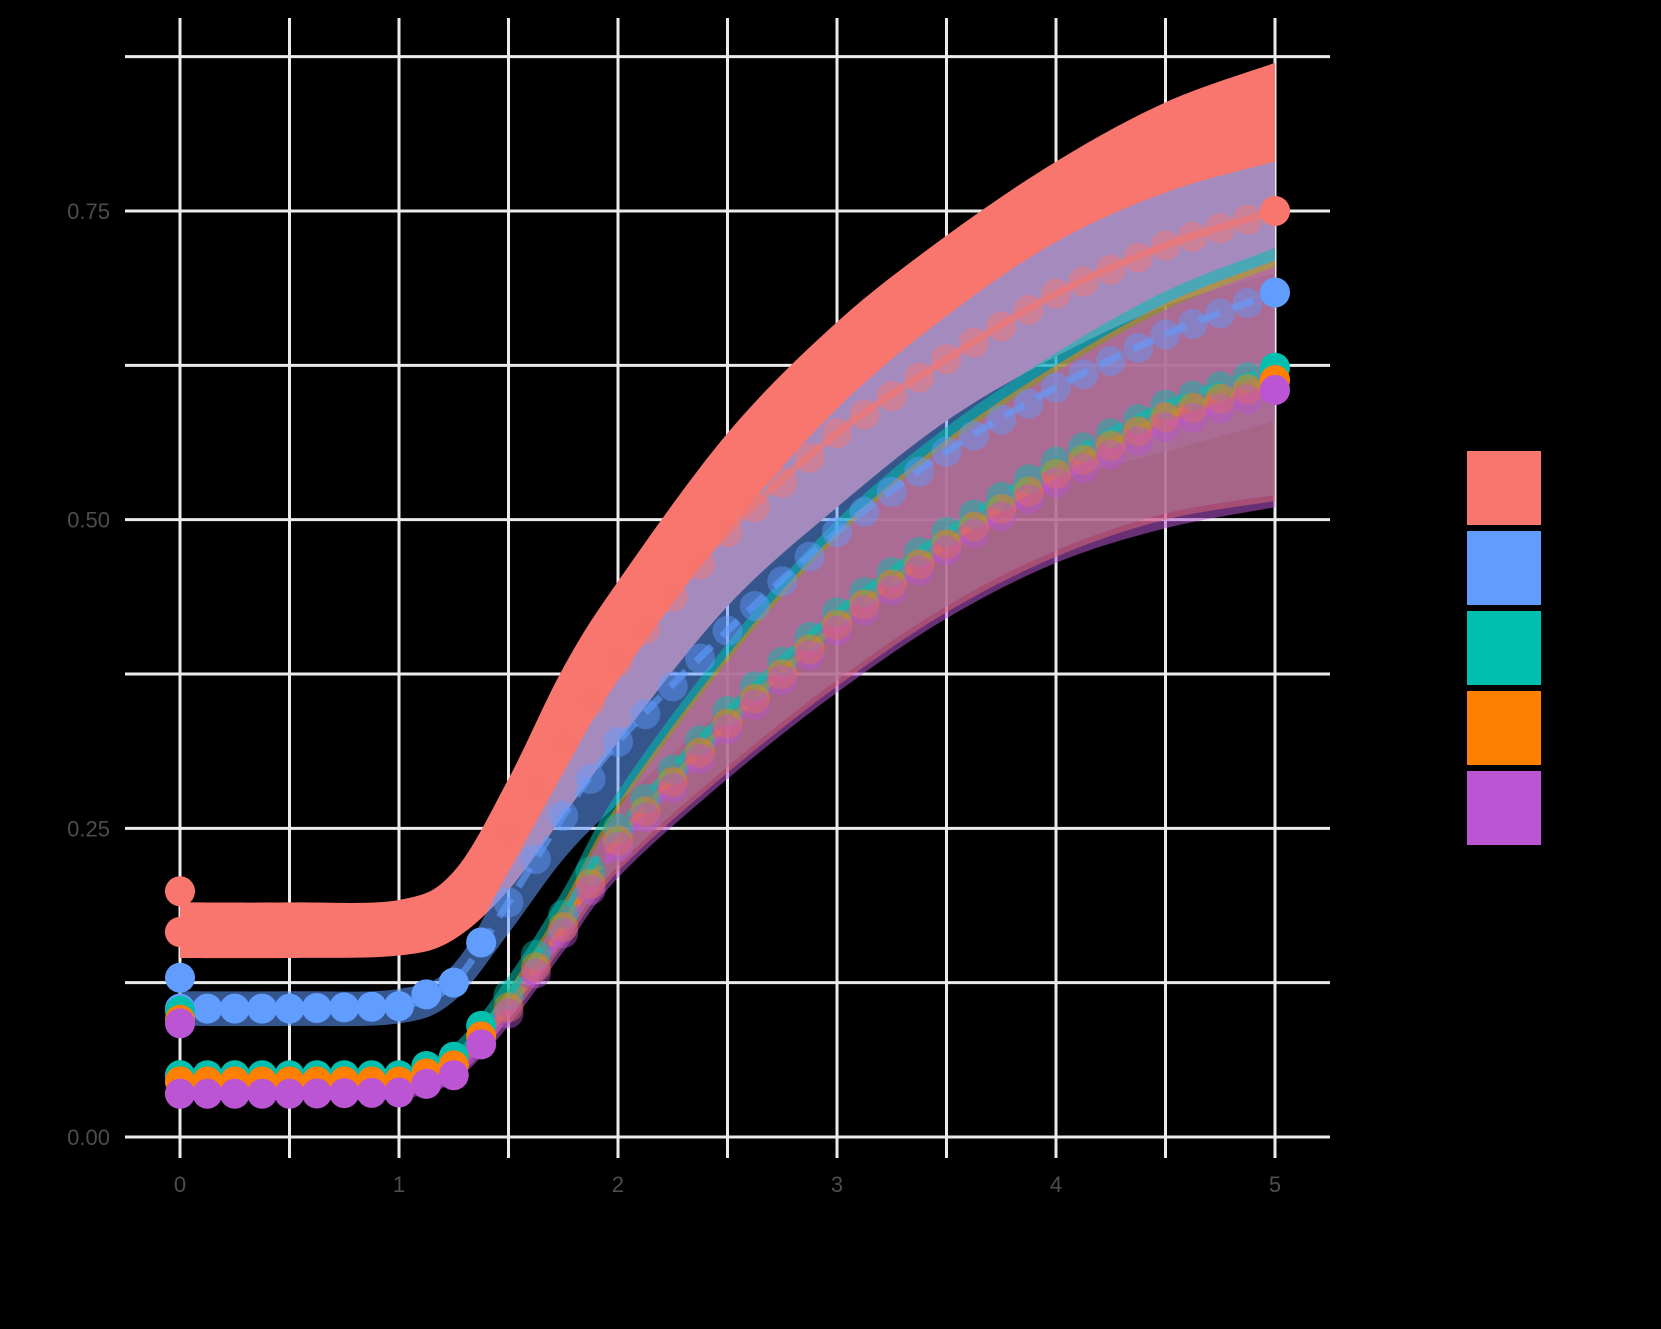 This screenshot has width=1661, height=1329. I want to click on x-tick-label: 5, so click(1275, 1184).